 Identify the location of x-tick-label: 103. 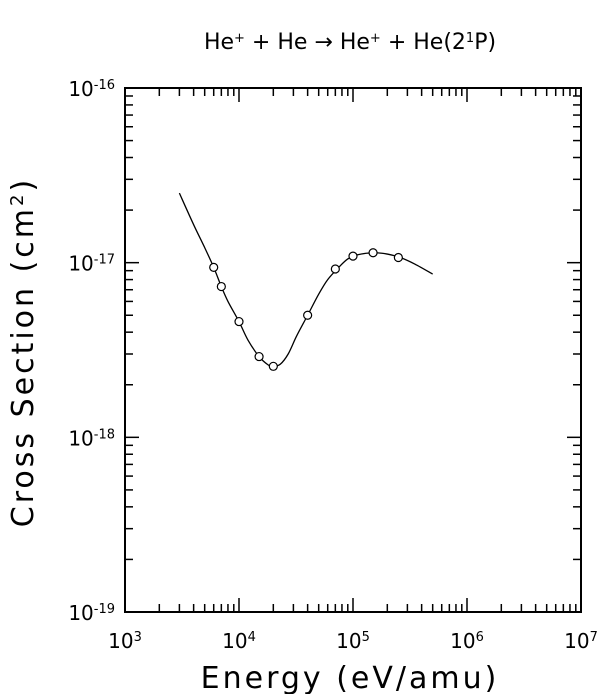
(125, 641).